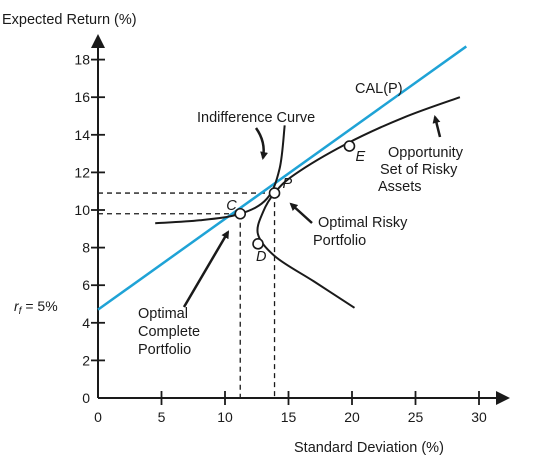 Image resolution: width=540 pixels, height=465 pixels. What do you see at coordinates (164, 350) in the screenshot?
I see `optimal-complete-line-3: Portfolio` at bounding box center [164, 350].